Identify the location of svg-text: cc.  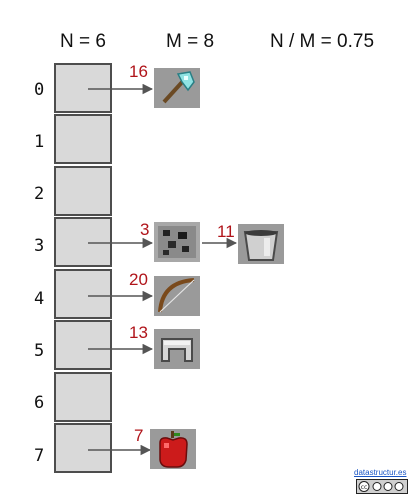
(364, 487).